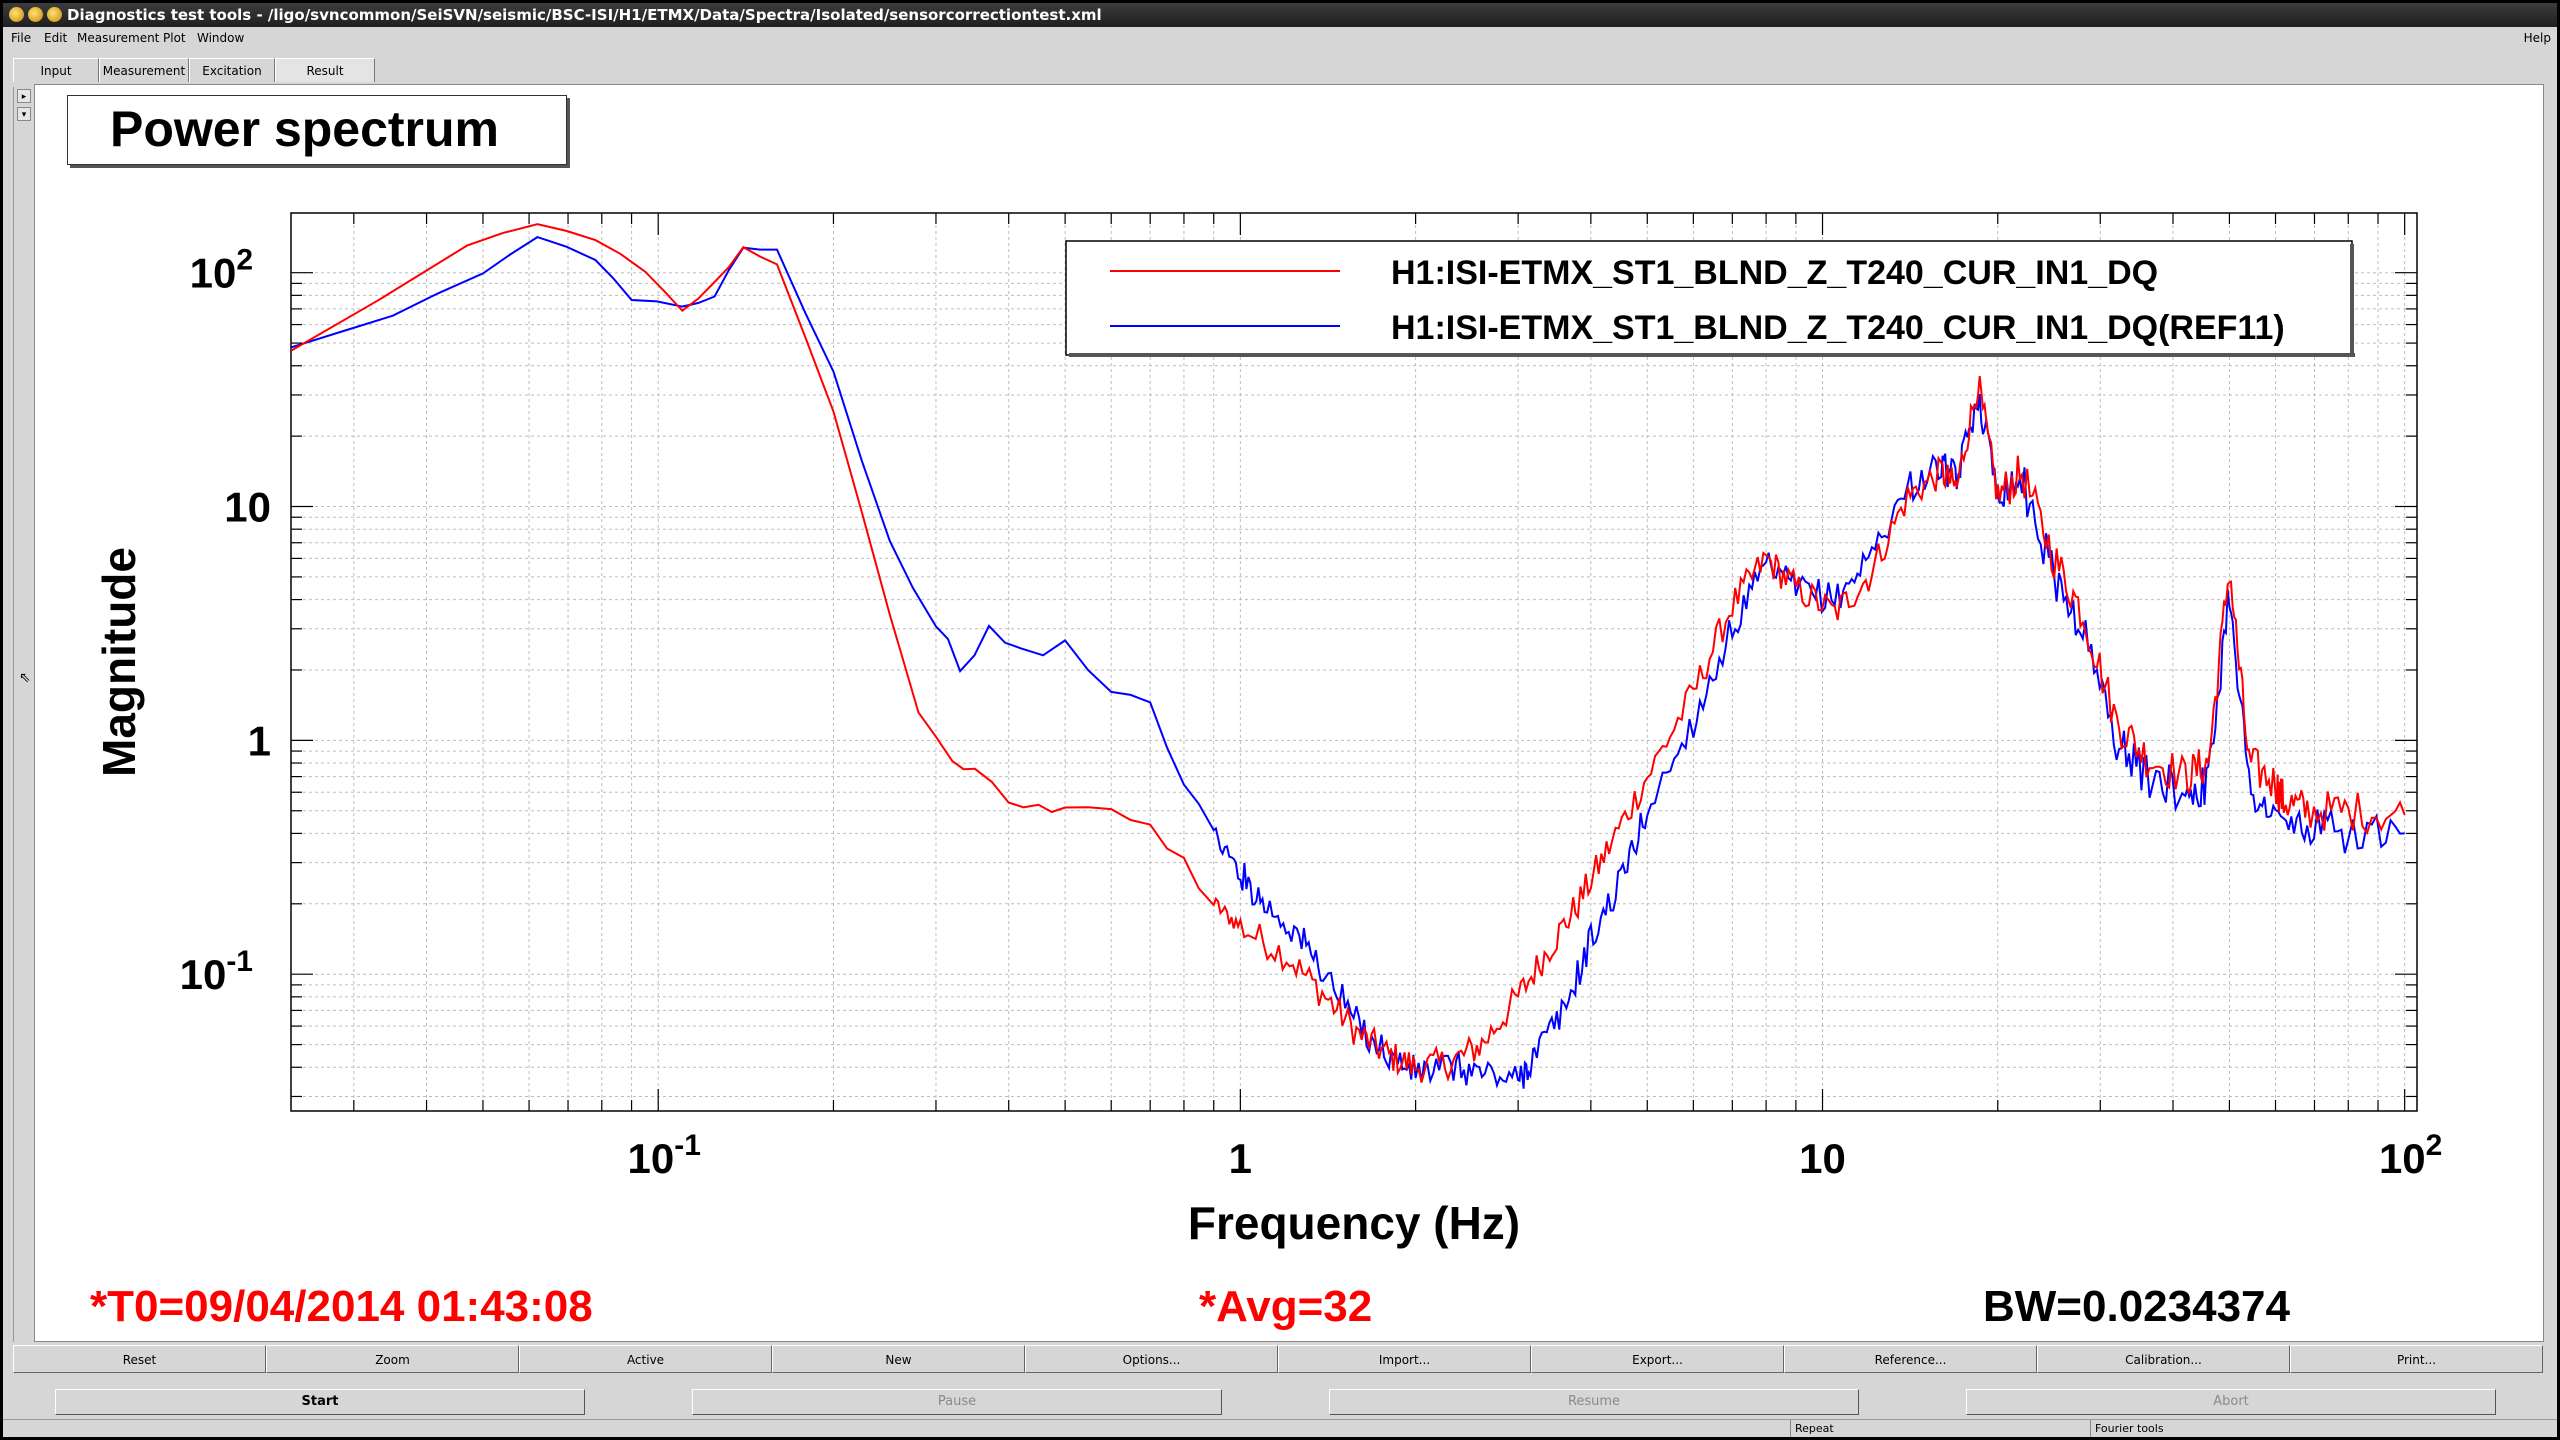  I want to click on status-bar: Repeat Fourier tools, so click(1280, 1428).